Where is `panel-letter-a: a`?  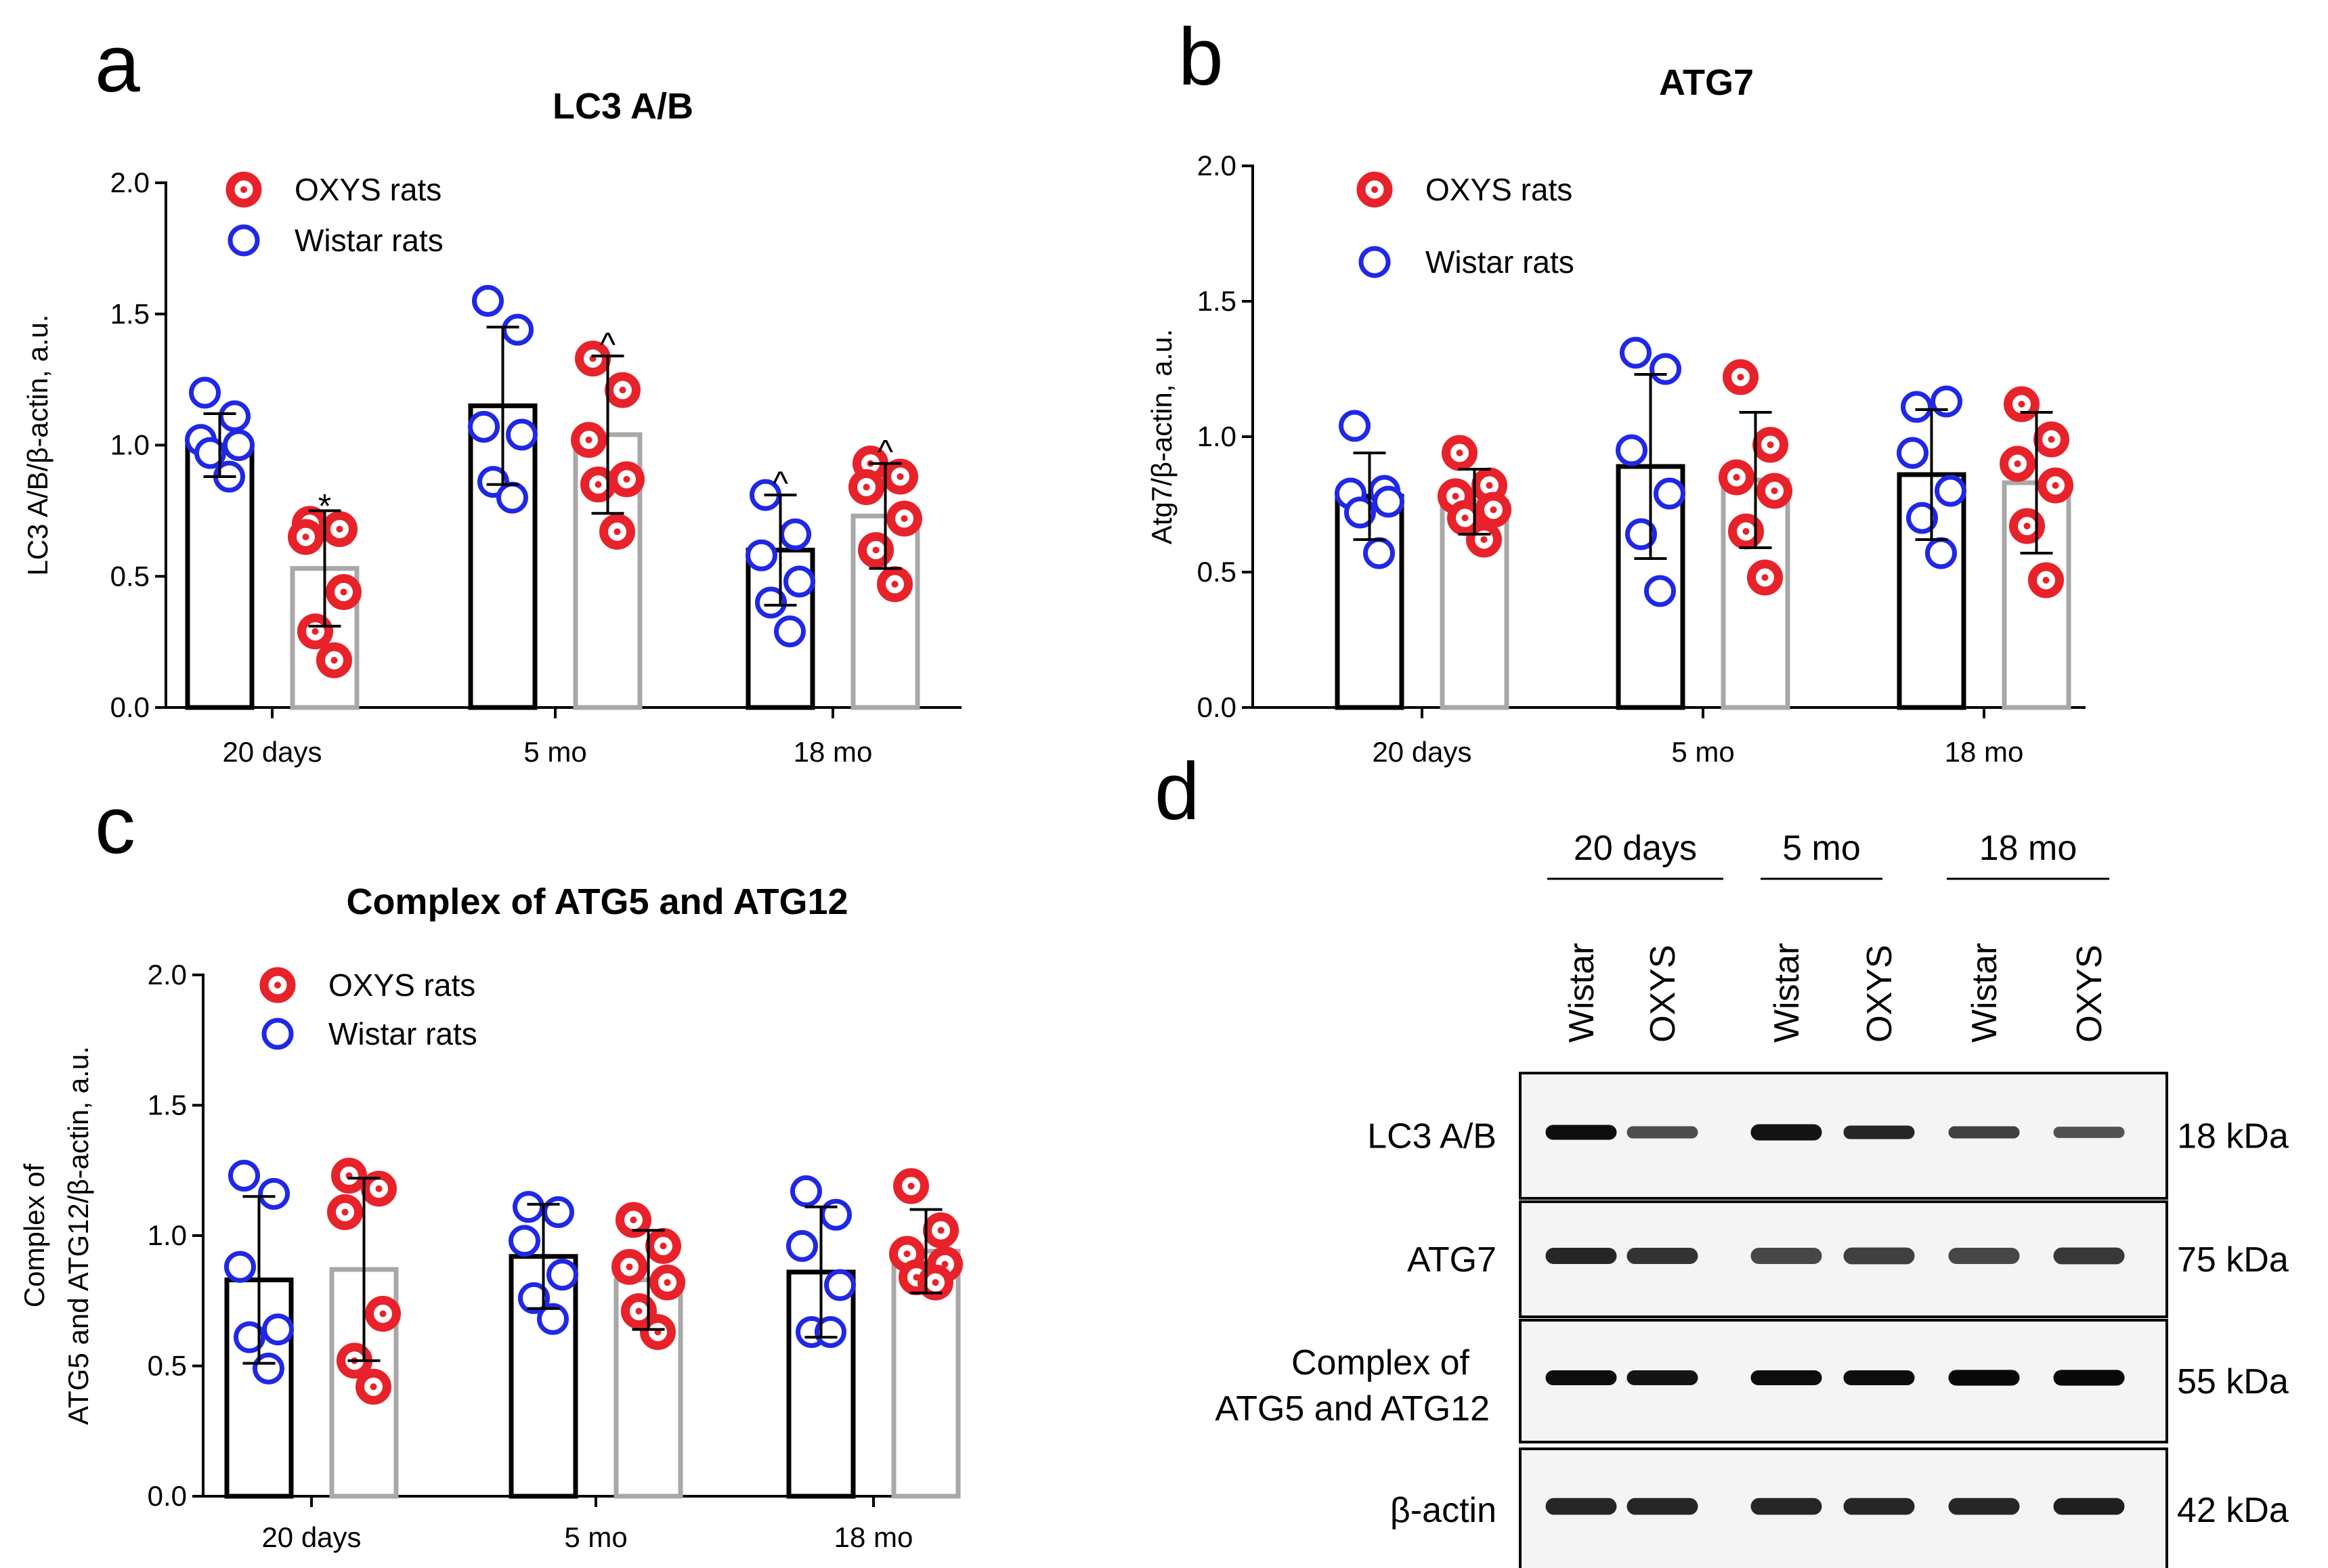 panel-letter-a: a is located at coordinates (118, 63).